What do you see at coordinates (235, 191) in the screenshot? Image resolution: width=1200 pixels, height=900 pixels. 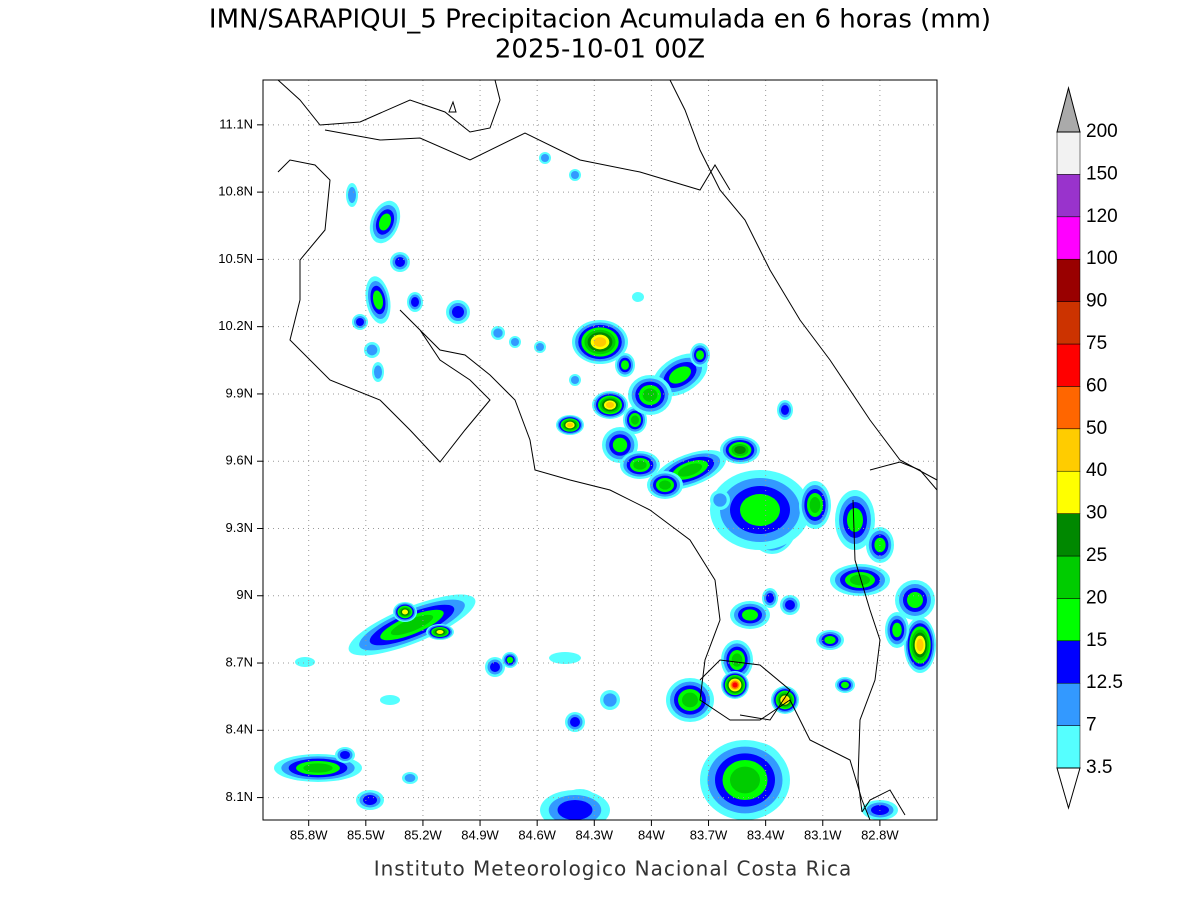 I see `y-tick-label: 10.8N` at bounding box center [235, 191].